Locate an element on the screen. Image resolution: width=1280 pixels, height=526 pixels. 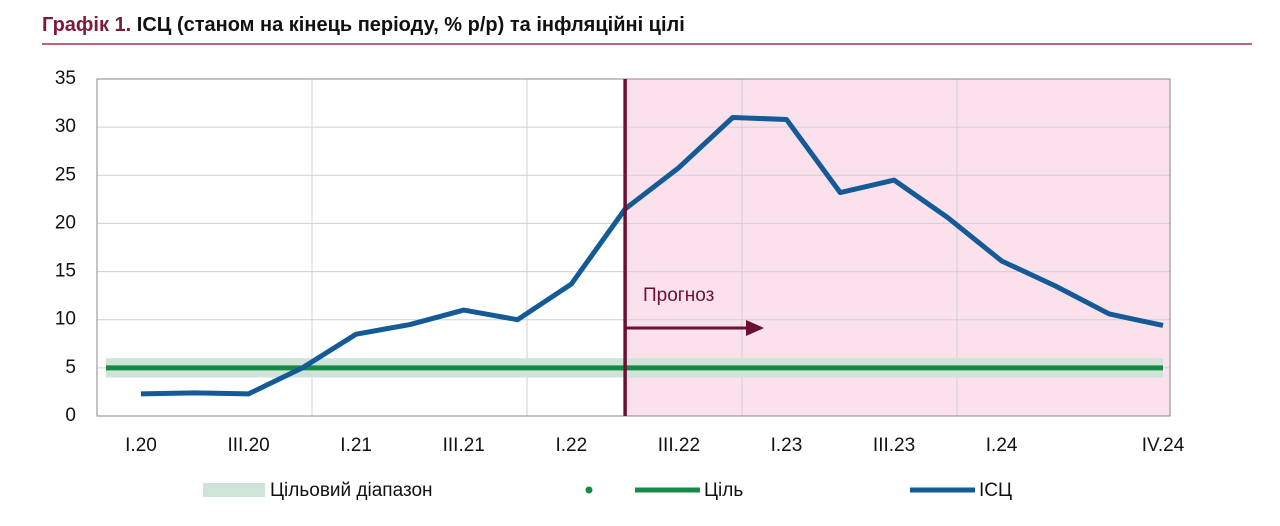
y-tick-label: 20 is located at coordinates (65, 222).